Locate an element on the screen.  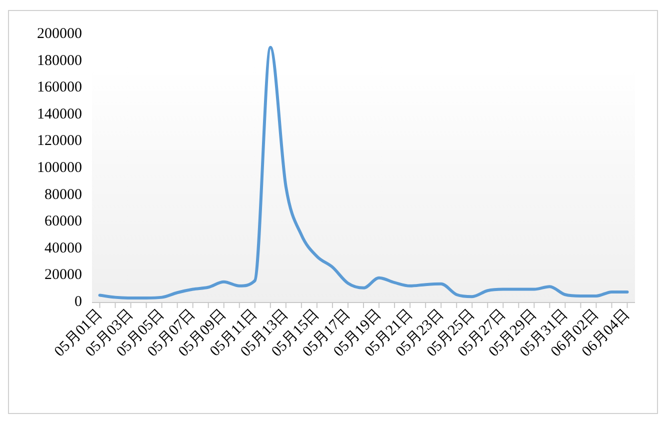
y-tick-label: 80000 is located at coordinates (63, 194).